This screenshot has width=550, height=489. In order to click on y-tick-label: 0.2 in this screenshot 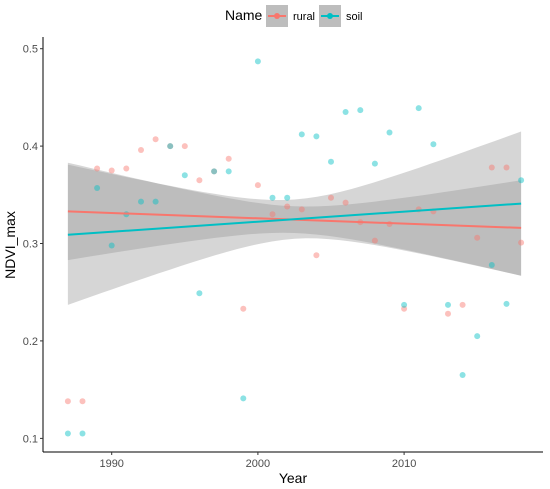, I will do `click(30, 342)`.